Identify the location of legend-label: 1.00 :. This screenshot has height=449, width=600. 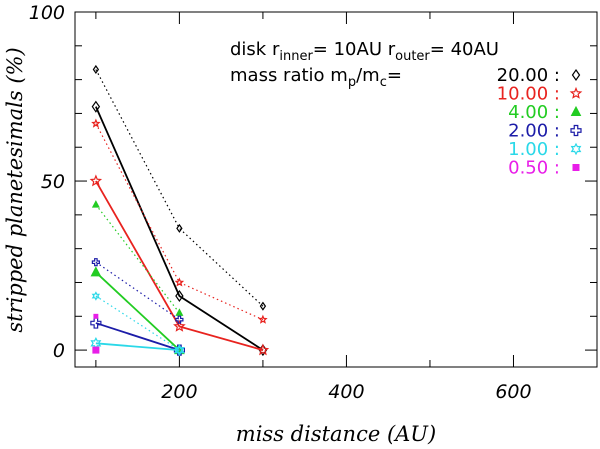
(534, 149).